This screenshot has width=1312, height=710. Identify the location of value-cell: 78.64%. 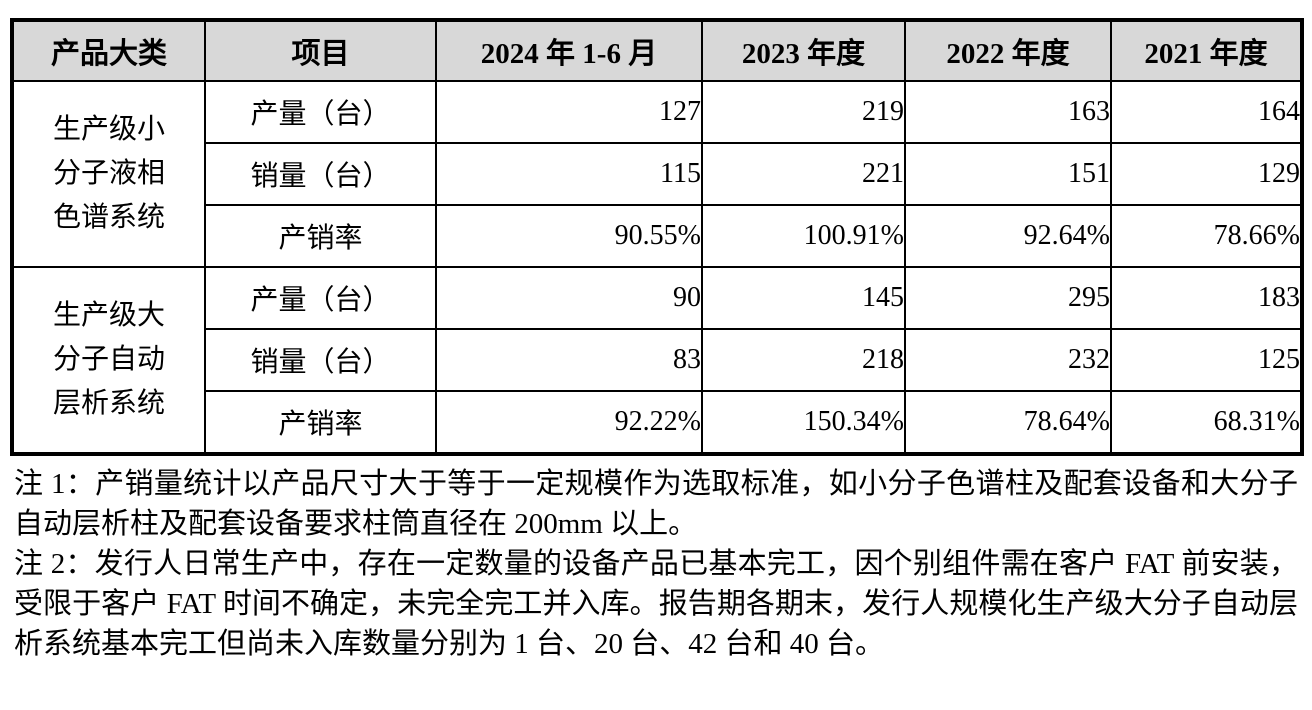
(1008, 422).